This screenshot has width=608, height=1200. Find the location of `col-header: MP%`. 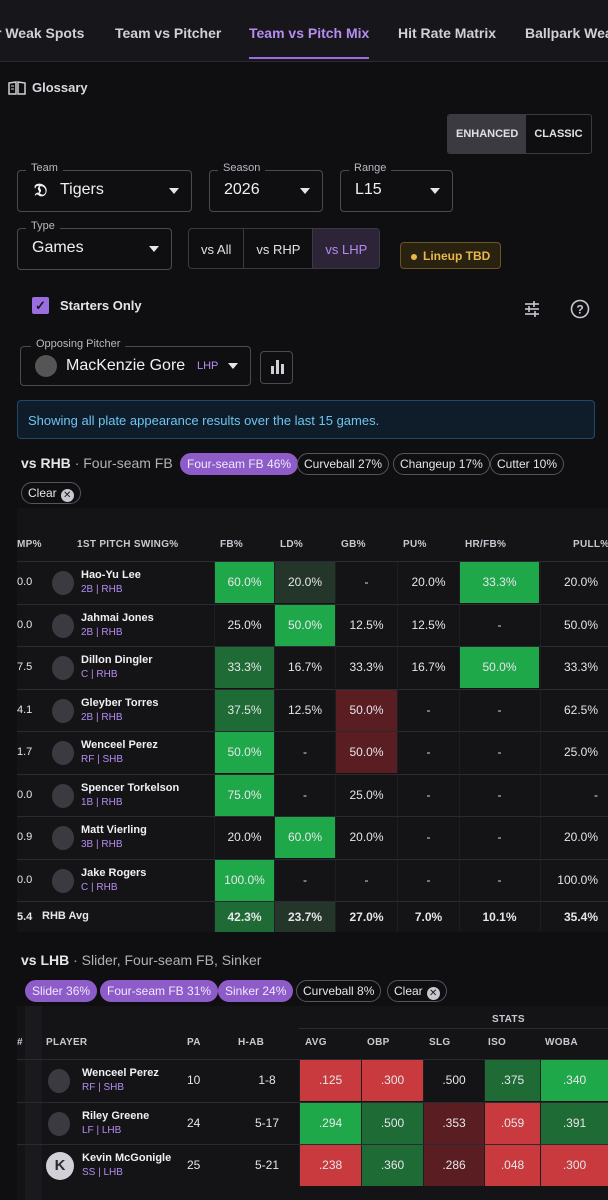

col-header: MP% is located at coordinates (29, 544).